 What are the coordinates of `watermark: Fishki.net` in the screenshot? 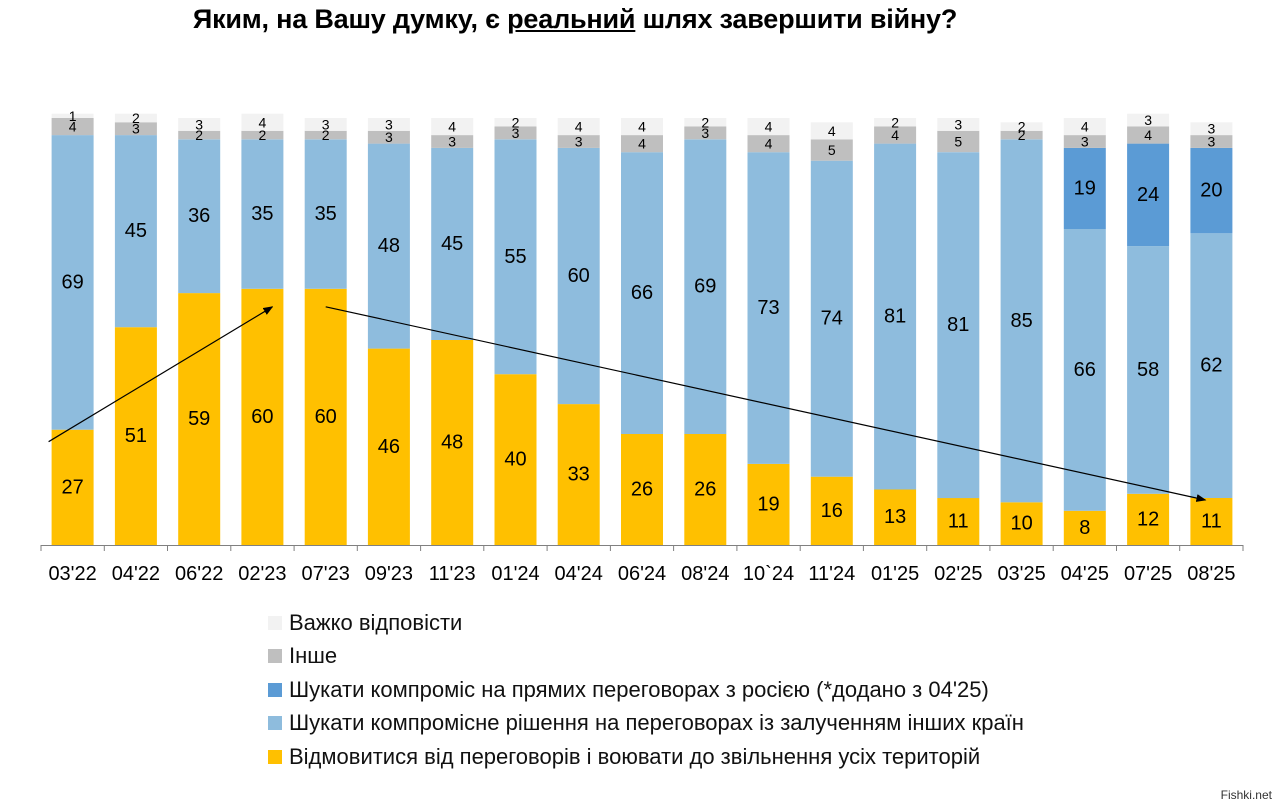 It's located at (1246, 795).